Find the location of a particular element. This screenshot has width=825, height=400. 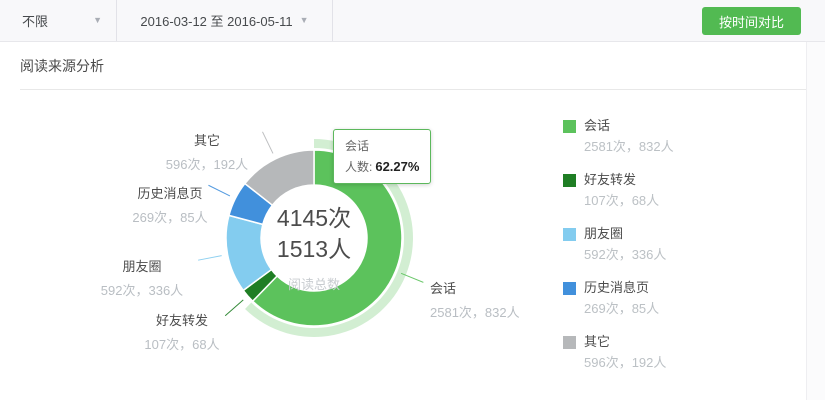

legend-item-value: 592次，336人 is located at coordinates (625, 254).